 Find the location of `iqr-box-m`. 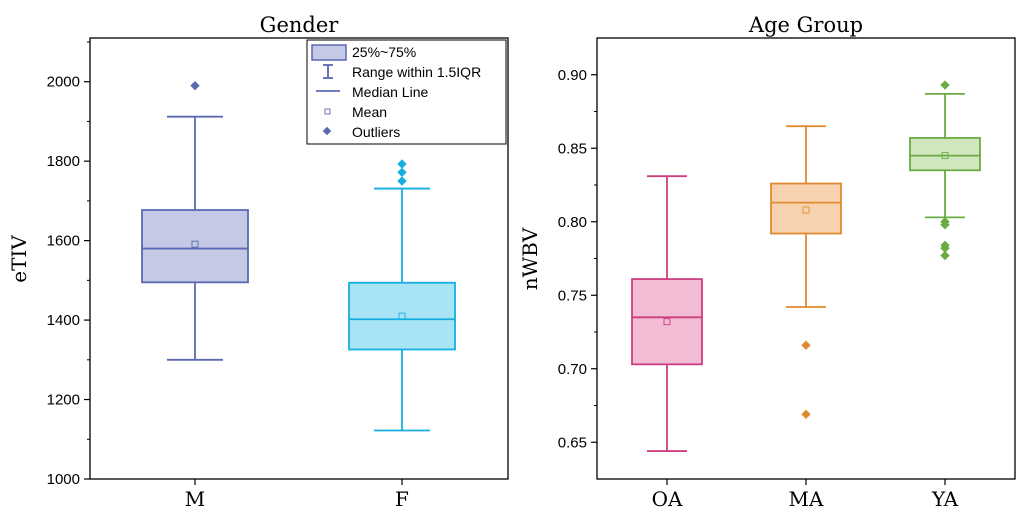

iqr-box-m is located at coordinates (195, 246).